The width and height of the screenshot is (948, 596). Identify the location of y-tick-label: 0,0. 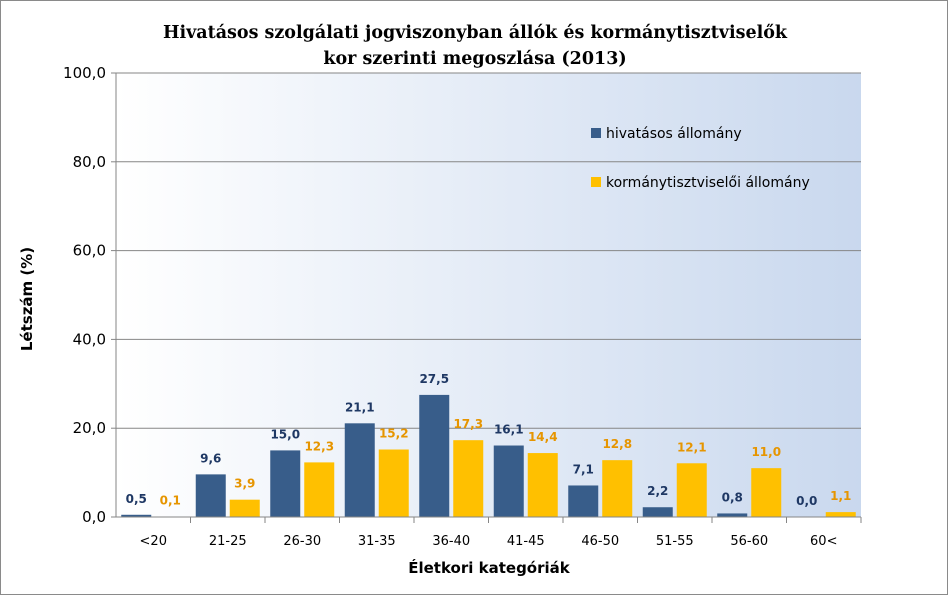
(94, 517).